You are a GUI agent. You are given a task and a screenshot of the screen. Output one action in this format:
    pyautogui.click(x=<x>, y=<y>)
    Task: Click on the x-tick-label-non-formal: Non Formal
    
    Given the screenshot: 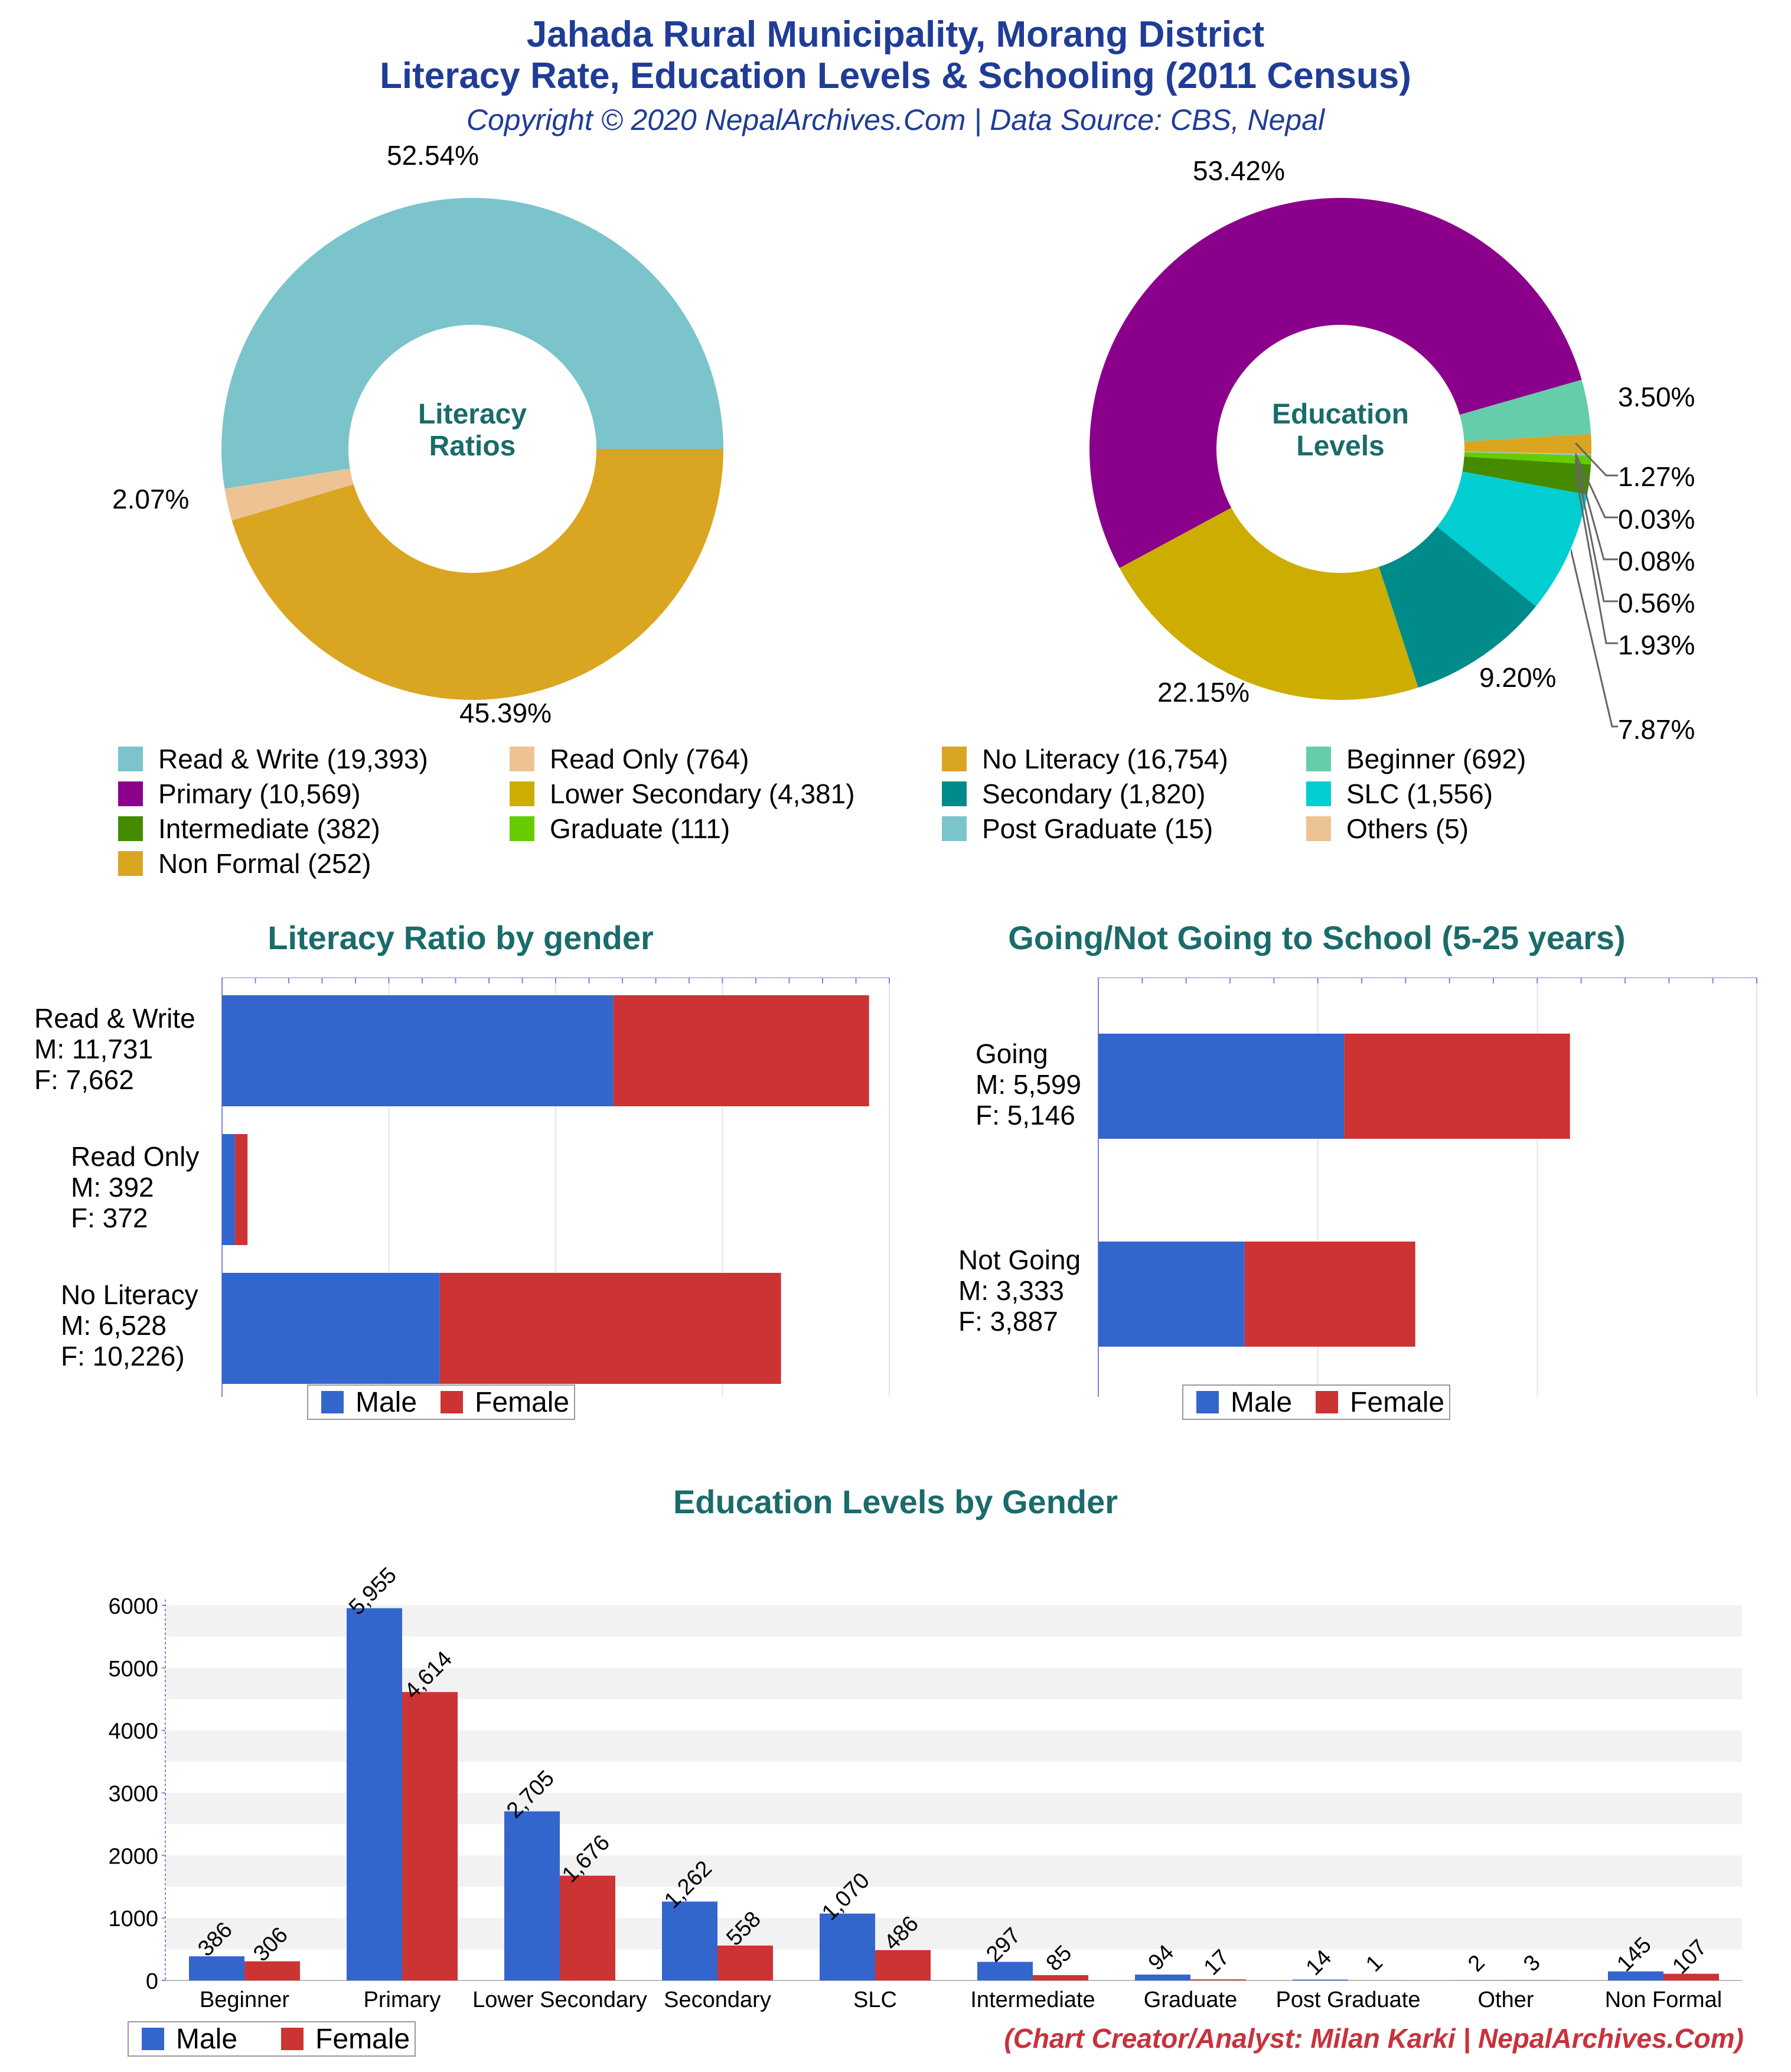 What is the action you would take?
    pyautogui.click(x=1664, y=2000)
    